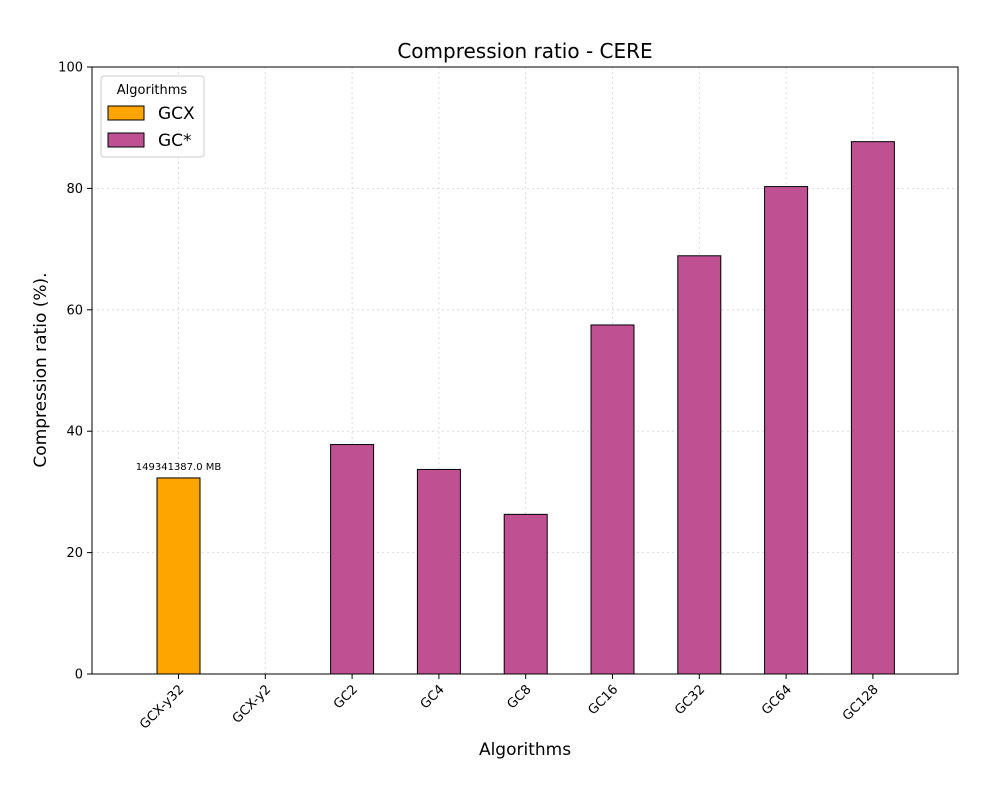 The height and width of the screenshot is (800, 1000). Describe the element at coordinates (346, 697) in the screenshot. I see `x-tick-label: GC2` at that location.